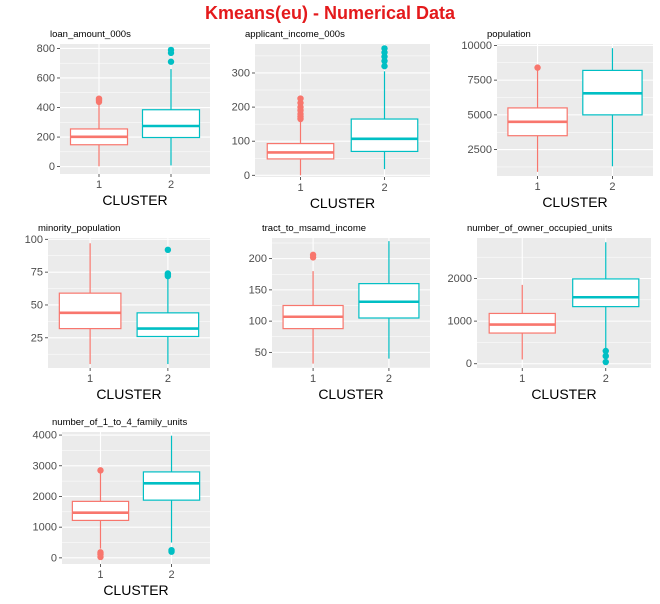  What do you see at coordinates (476, 46) in the screenshot?
I see `y-tick-label: 10000` at bounding box center [476, 46].